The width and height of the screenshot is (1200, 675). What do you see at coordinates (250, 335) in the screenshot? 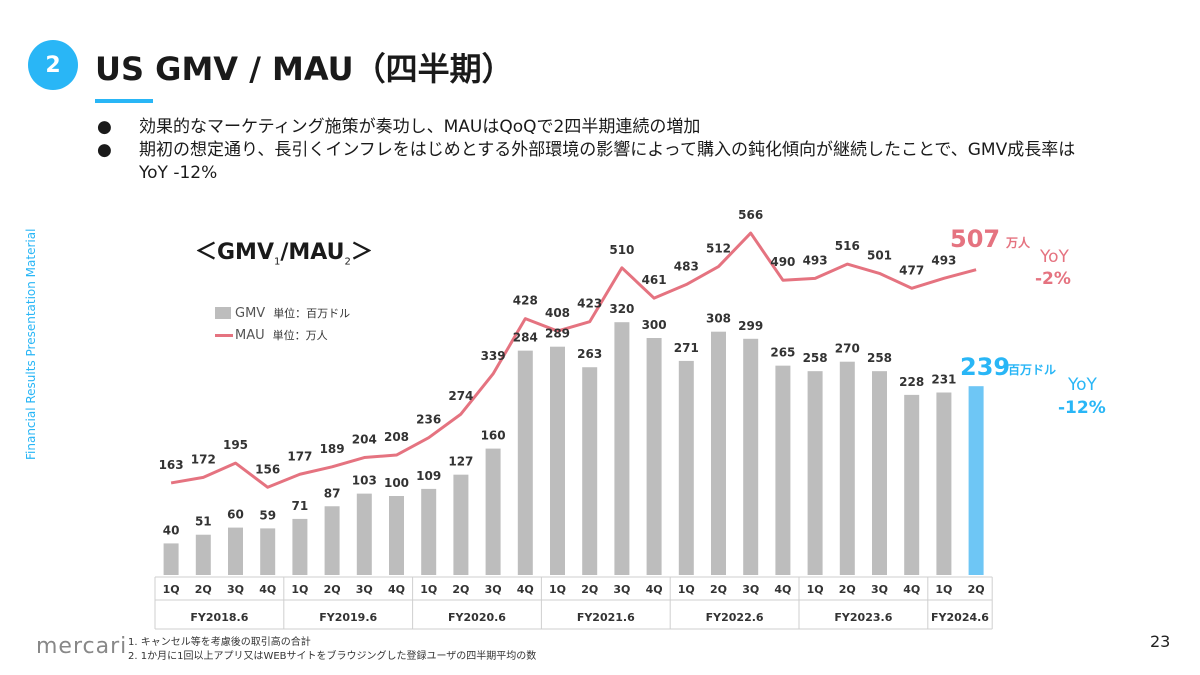
I see `legend-mau-name: MAU` at bounding box center [250, 335].